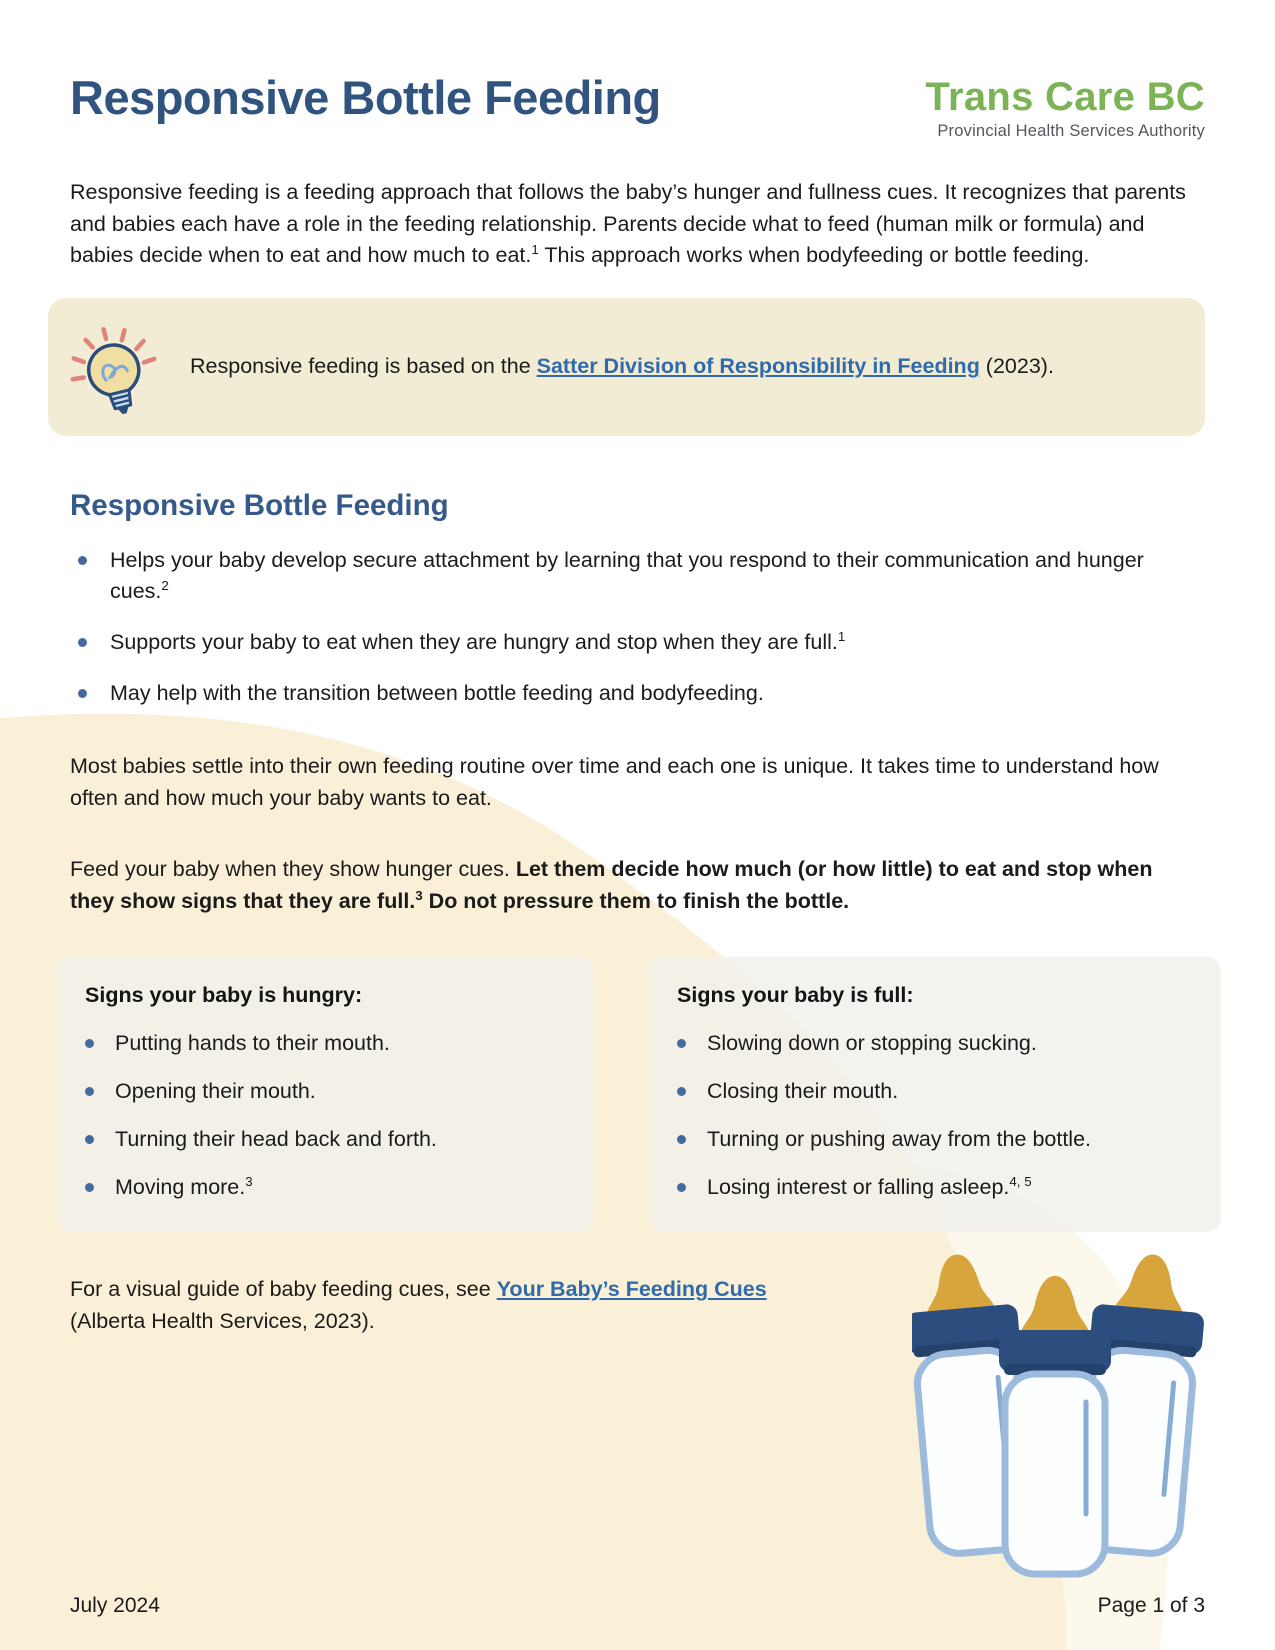 The width and height of the screenshot is (1275, 1650). I want to click on callout-text-tail: (2023)., so click(1016, 366).